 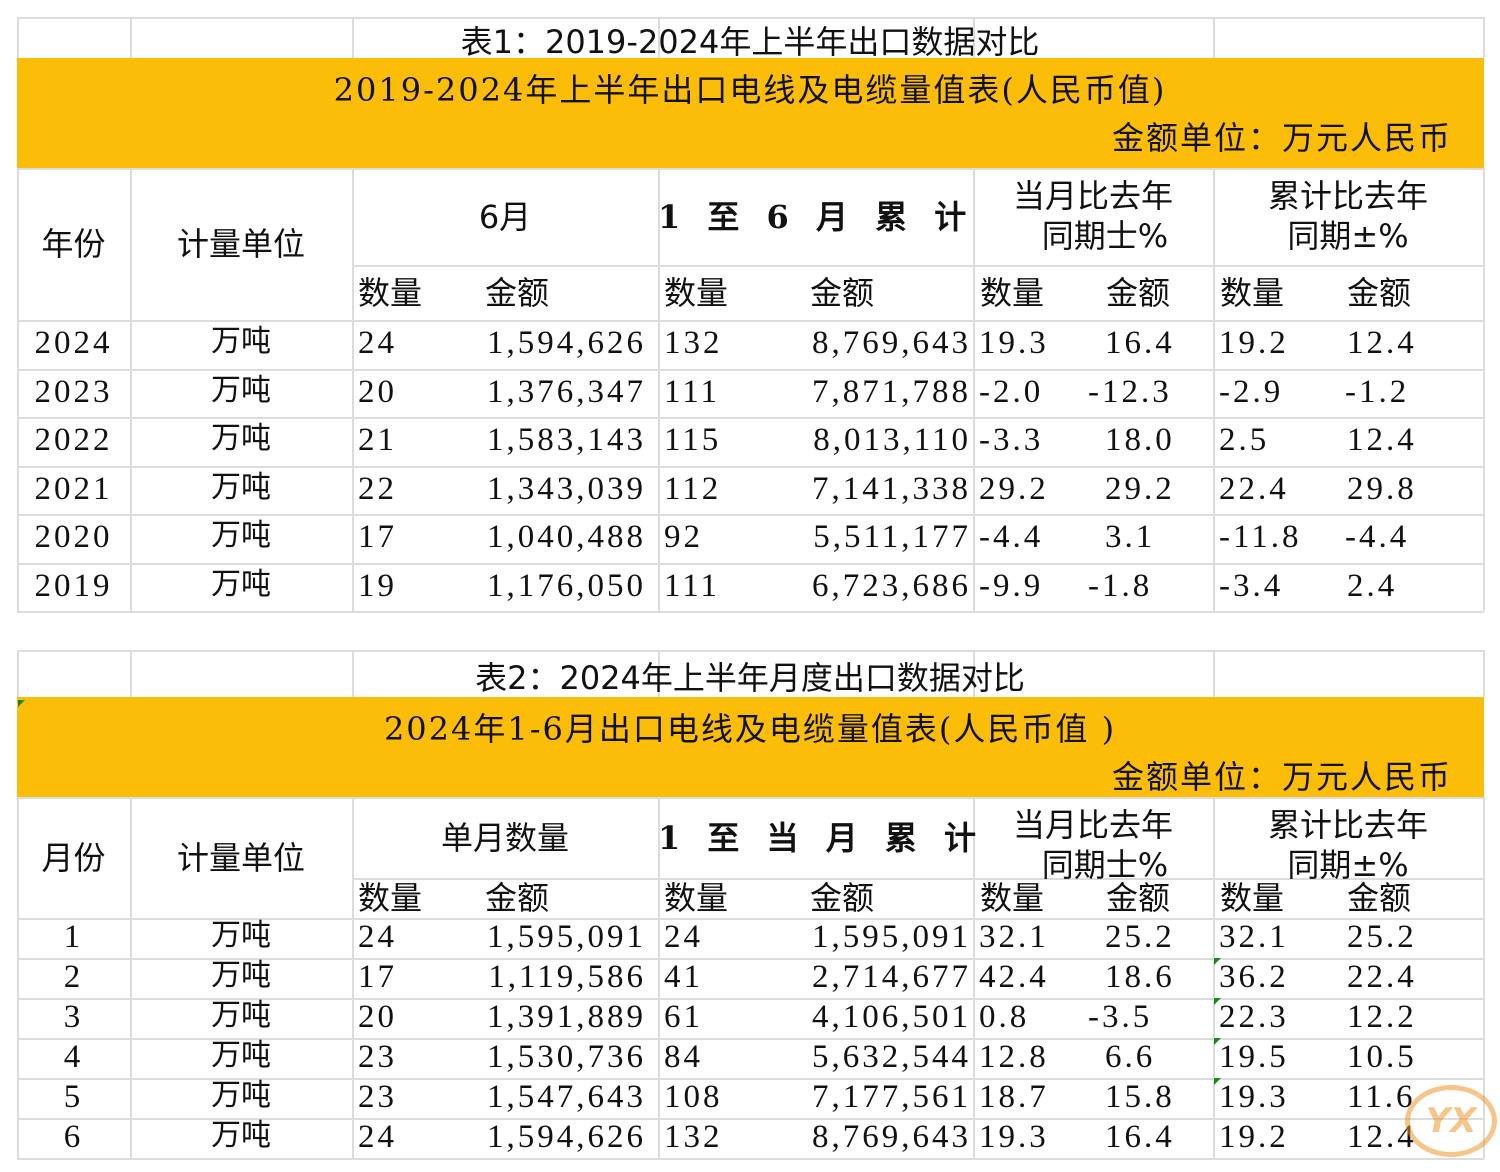 I want to click on header-group1: 单月数量, so click(x=504, y=837).